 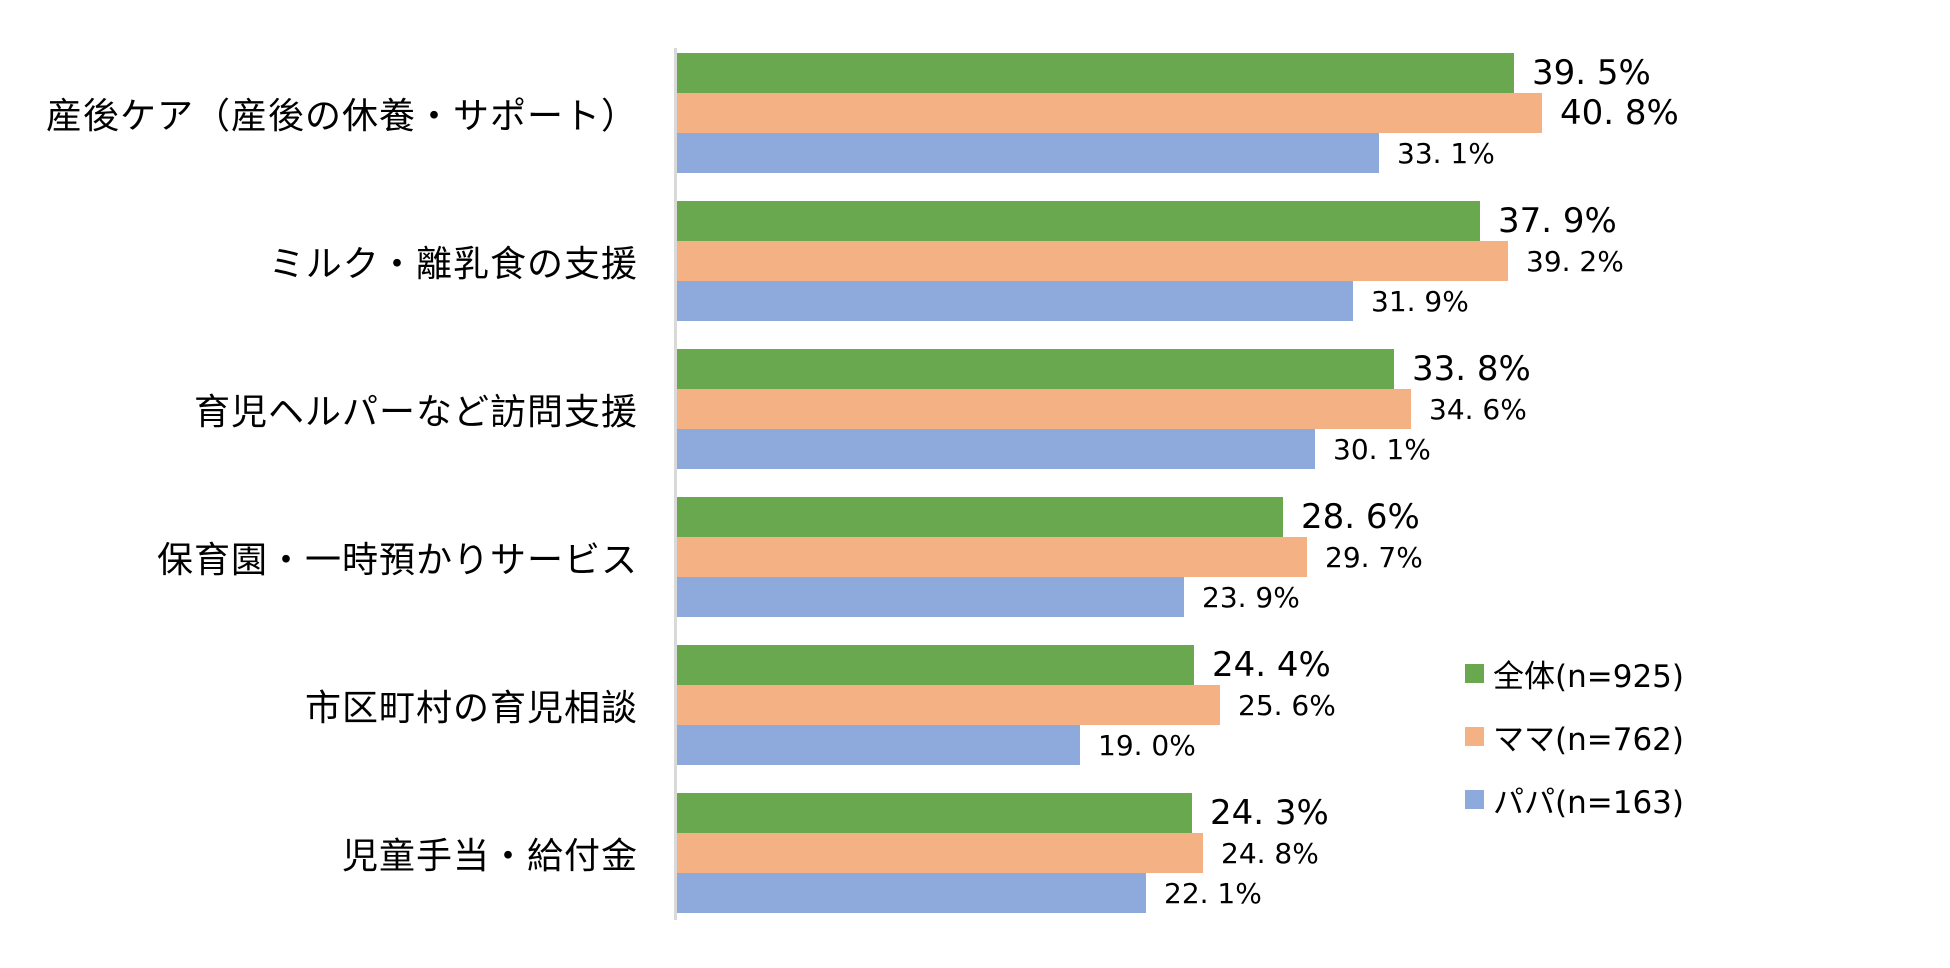 What do you see at coordinates (415, 412) in the screenshot?
I see `category-label: 育児ヘルパーなど訪問支援` at bounding box center [415, 412].